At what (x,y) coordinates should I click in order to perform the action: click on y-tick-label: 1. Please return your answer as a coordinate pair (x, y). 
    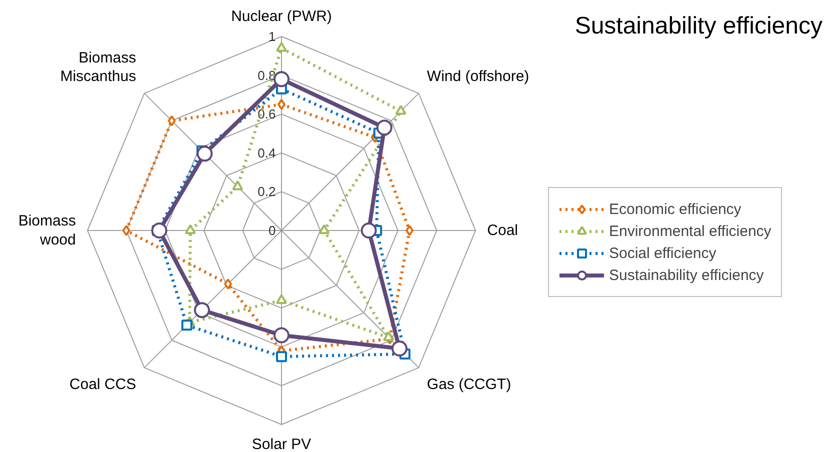
    Looking at the image, I should click on (272, 36).